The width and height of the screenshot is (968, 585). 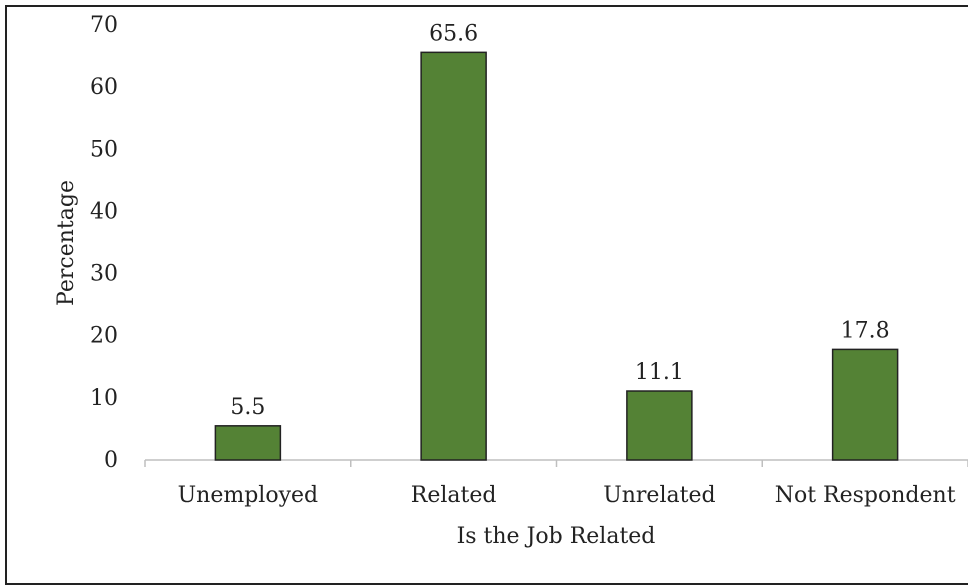 I want to click on data-label: 5.5, so click(x=247, y=407).